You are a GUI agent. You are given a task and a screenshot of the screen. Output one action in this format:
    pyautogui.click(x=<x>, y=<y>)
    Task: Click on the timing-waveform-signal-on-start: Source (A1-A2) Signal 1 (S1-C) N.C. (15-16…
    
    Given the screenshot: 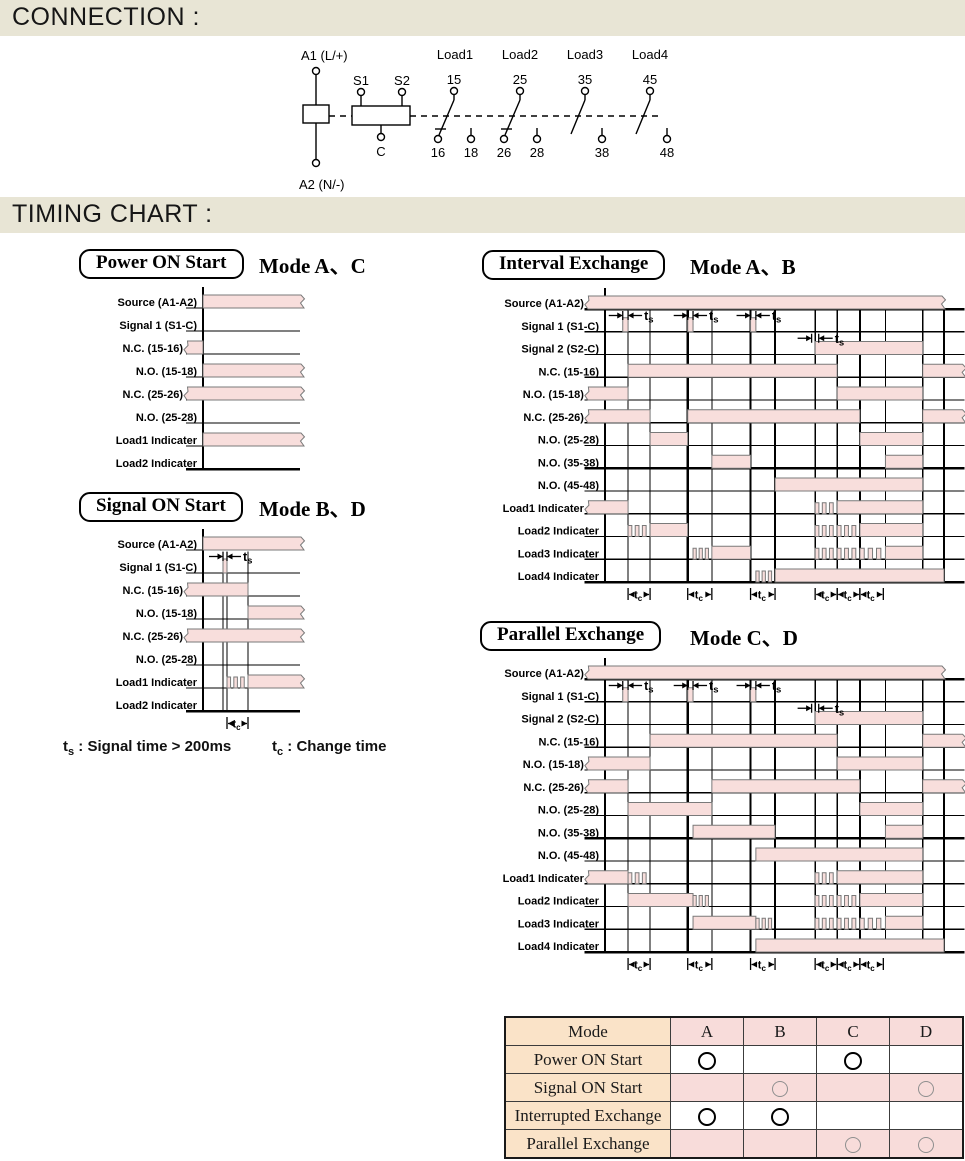 What is the action you would take?
    pyautogui.click(x=211, y=631)
    